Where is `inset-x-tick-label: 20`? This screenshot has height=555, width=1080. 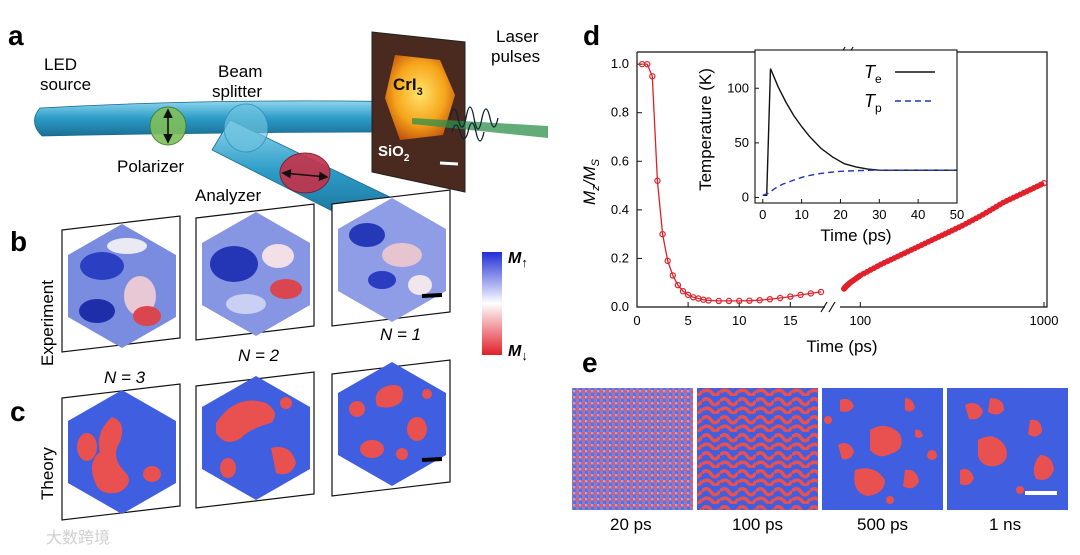 inset-x-tick-label: 20 is located at coordinates (840, 214).